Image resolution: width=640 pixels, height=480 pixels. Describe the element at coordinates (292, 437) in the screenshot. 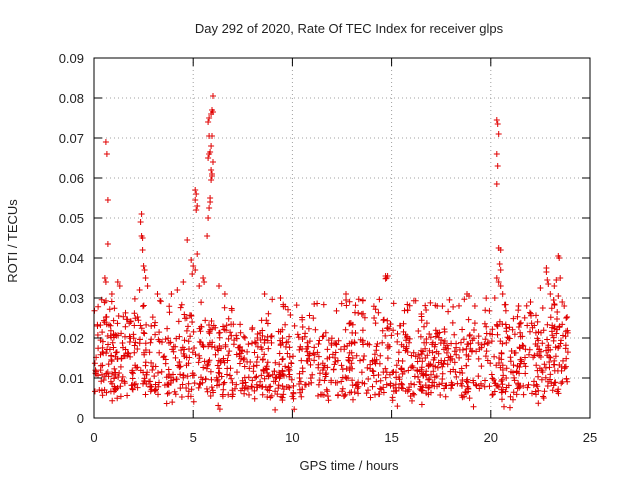

I see `x-tick-label: 10` at that location.